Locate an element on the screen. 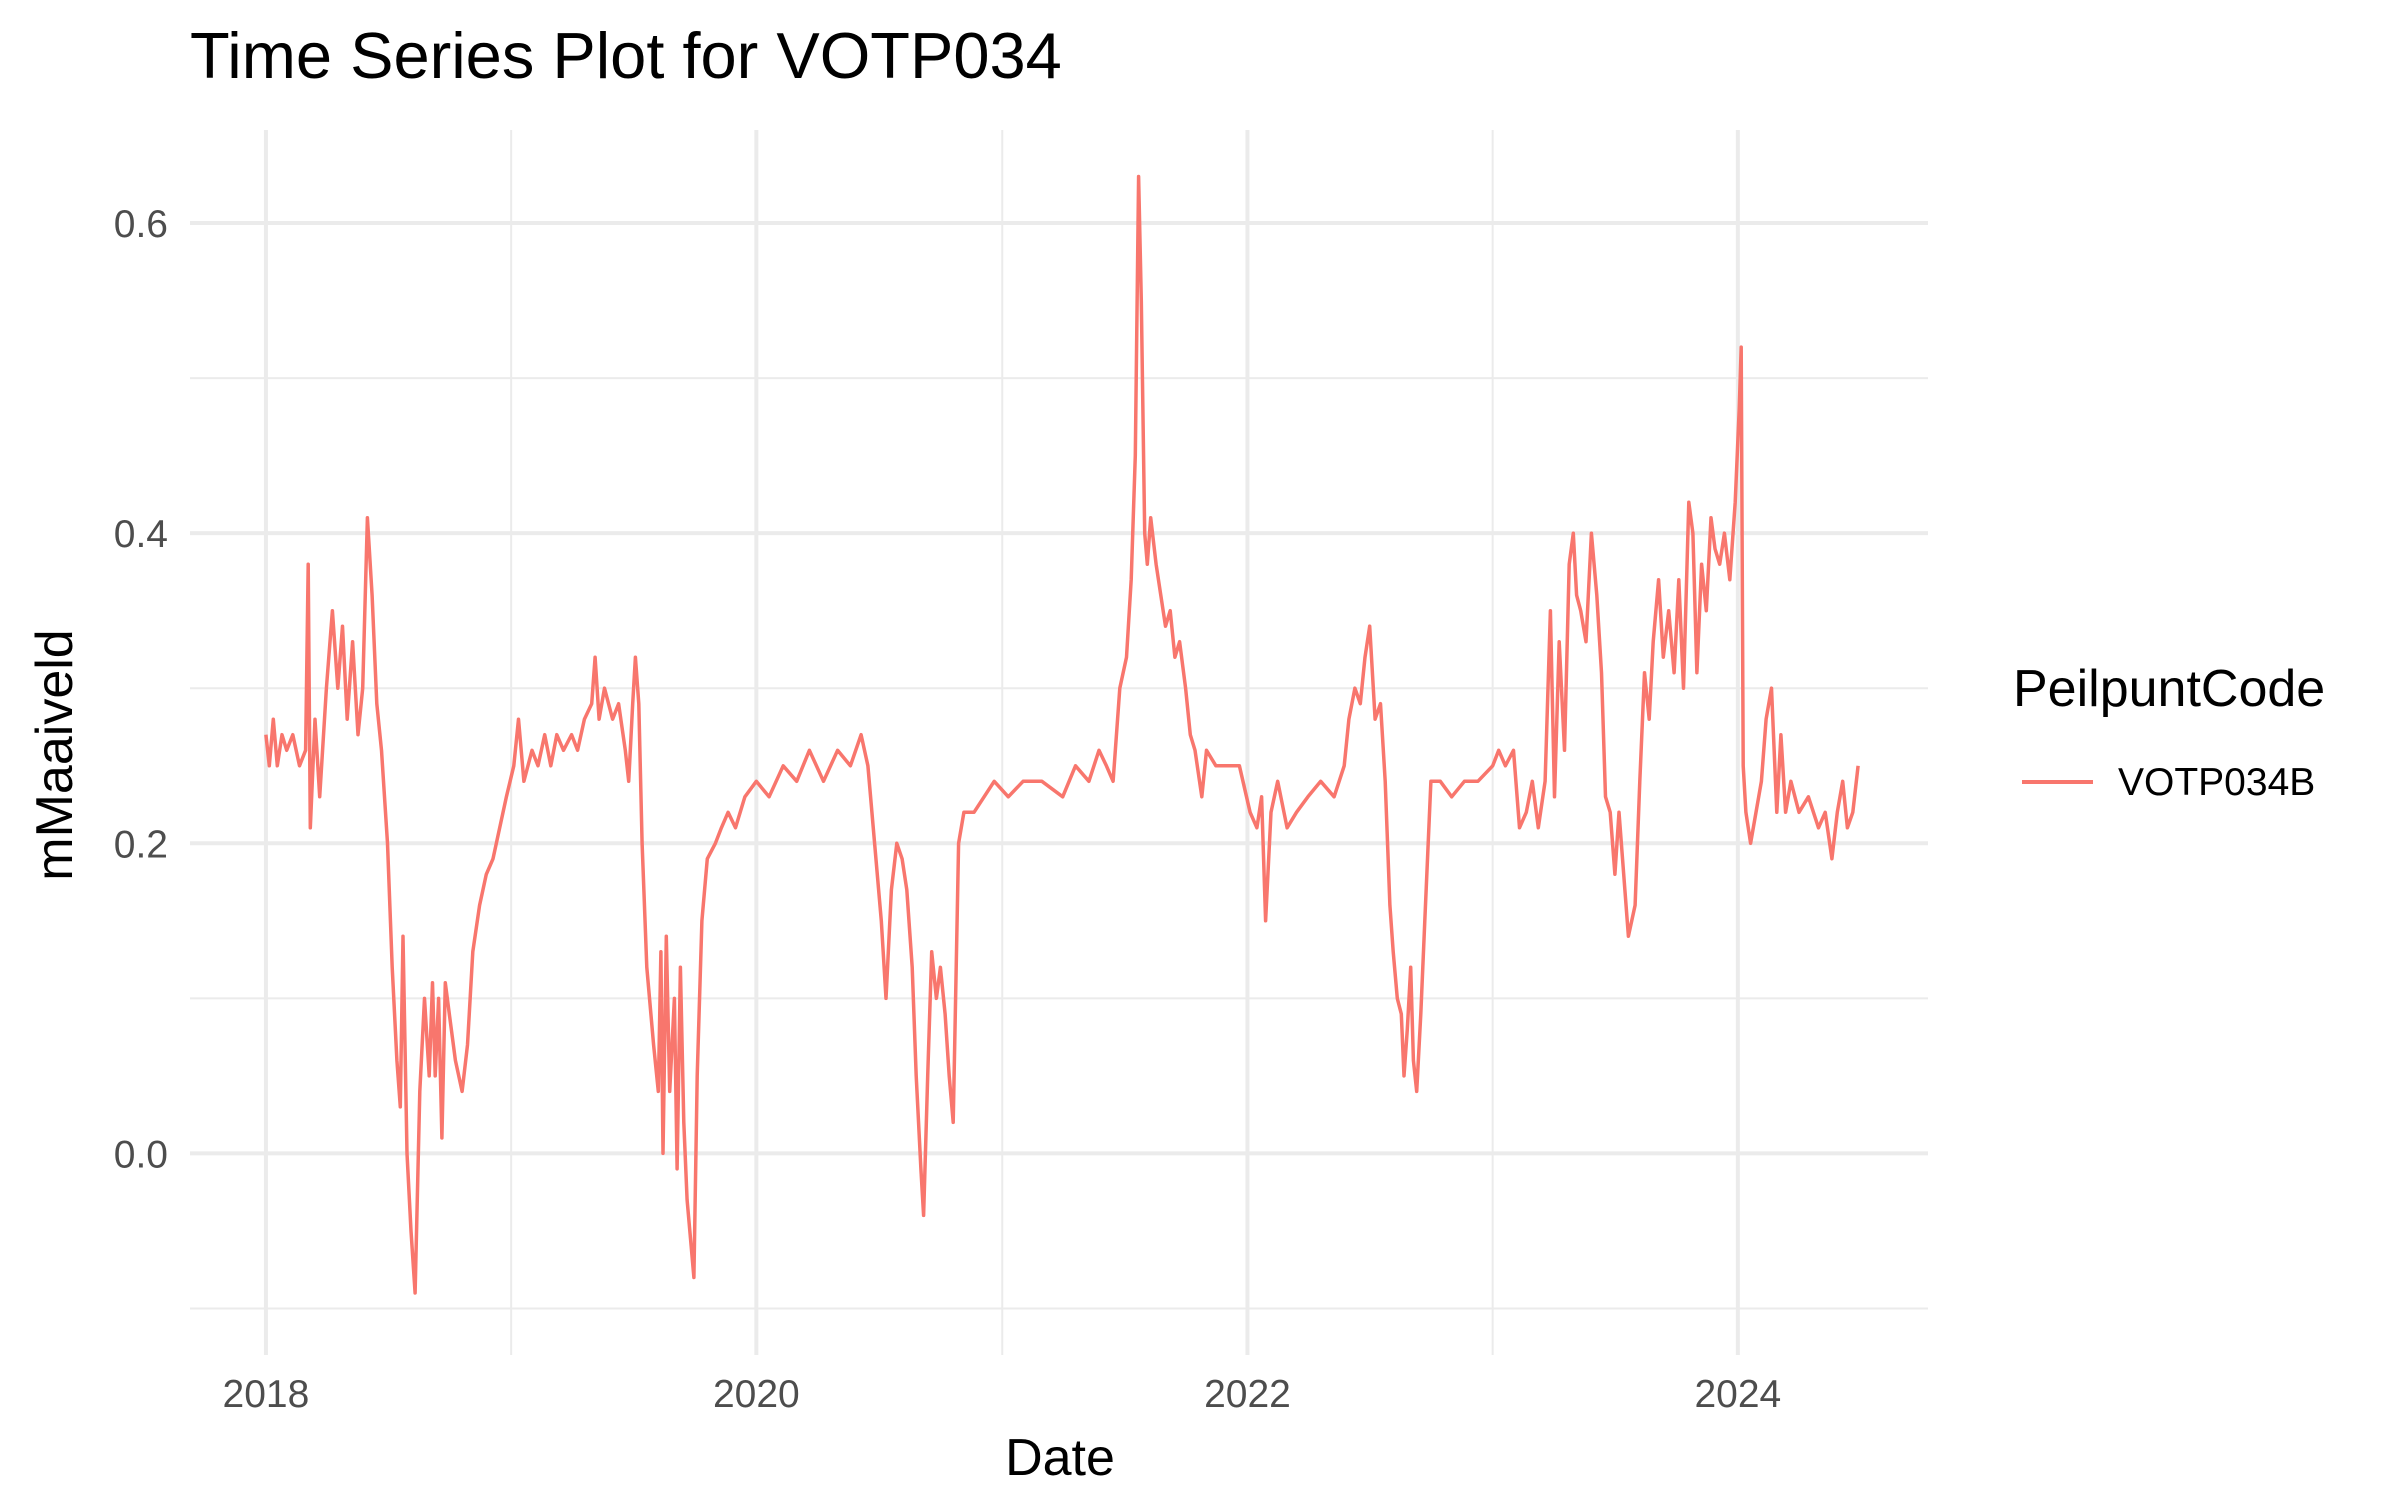 This screenshot has width=2400, height=1500. x-tick-labels: 2018 2020 2022 2024 is located at coordinates (1002, 1394).